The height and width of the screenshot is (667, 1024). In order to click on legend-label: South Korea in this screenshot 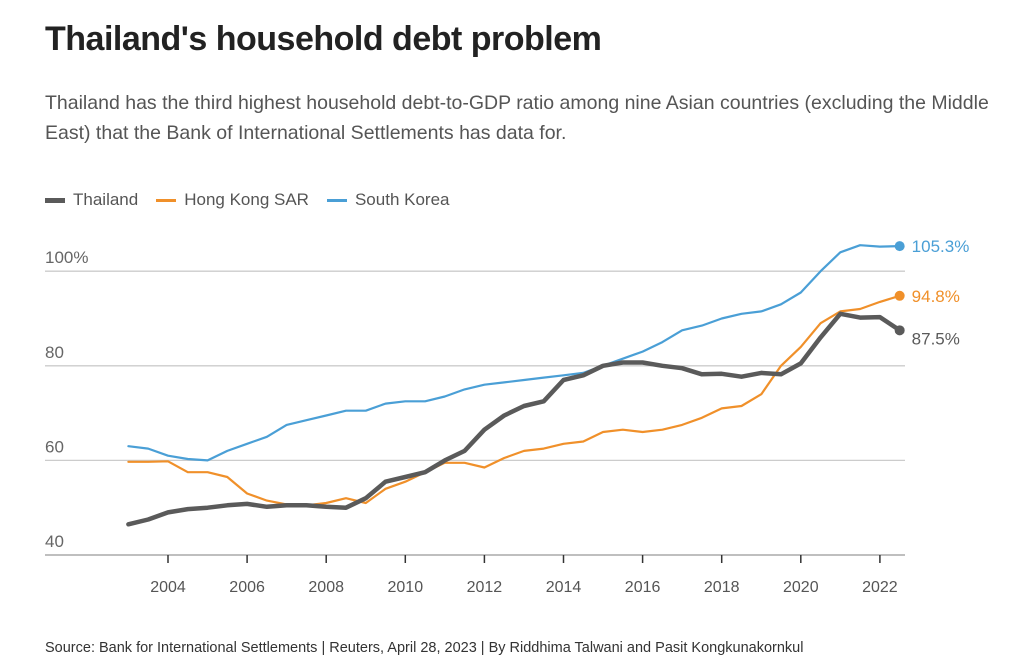, I will do `click(402, 199)`.